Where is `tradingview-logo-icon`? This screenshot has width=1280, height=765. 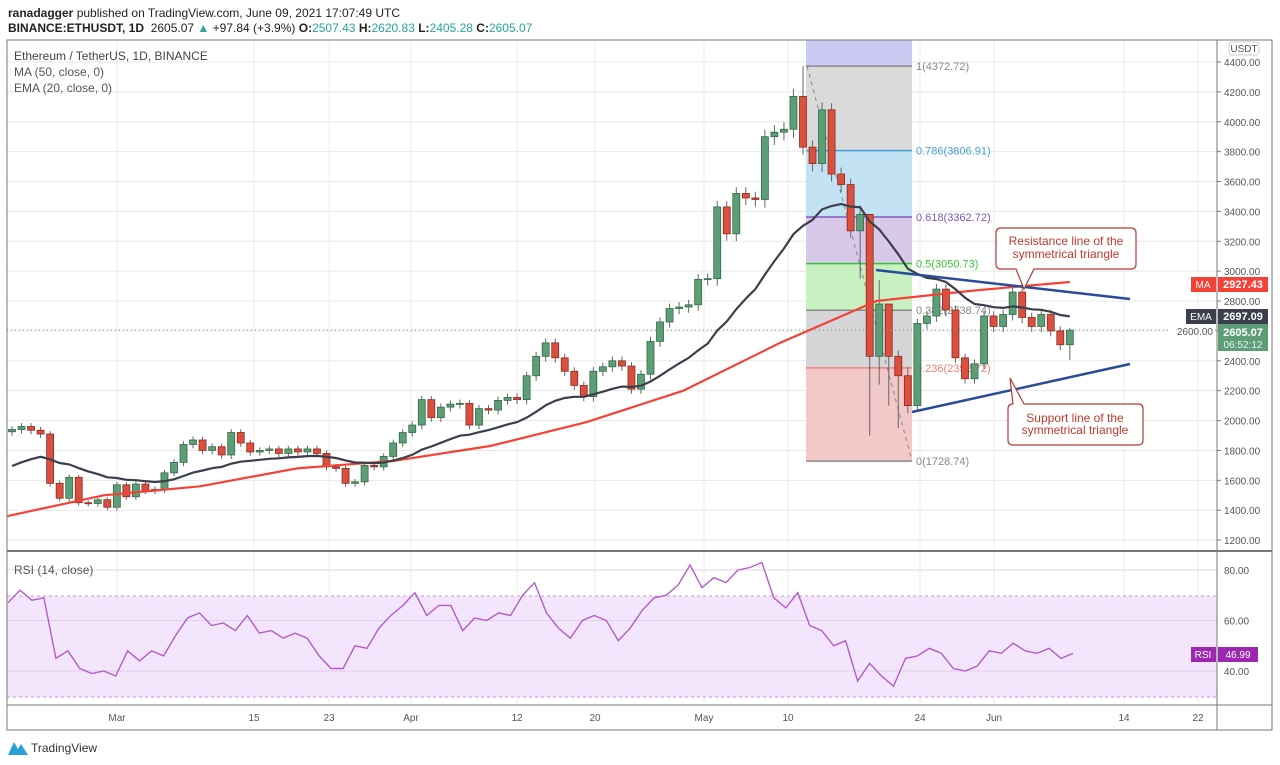
tradingview-logo-icon is located at coordinates (18, 748).